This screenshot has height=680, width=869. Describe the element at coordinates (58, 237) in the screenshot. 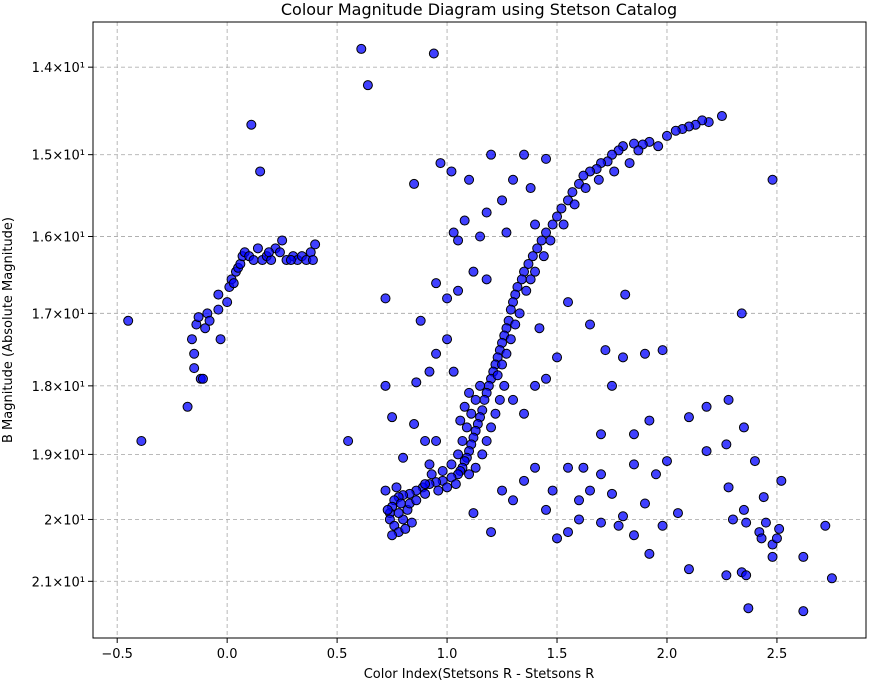

I see `y-tick-label: 1.6×10¹` at that location.